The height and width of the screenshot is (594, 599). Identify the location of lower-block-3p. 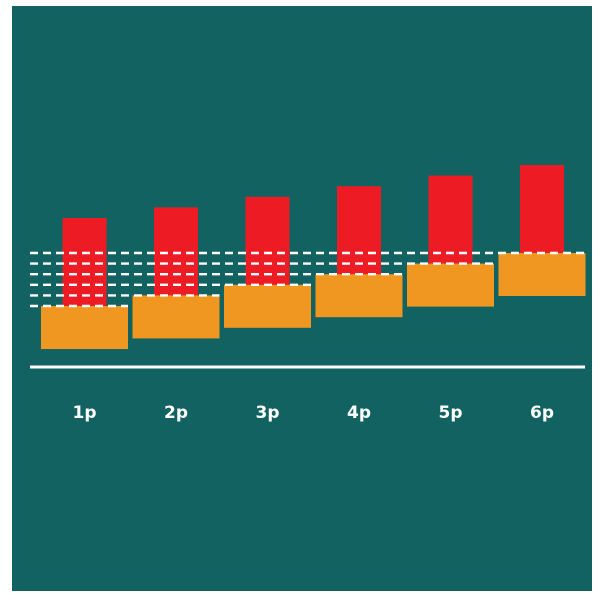
(267, 306).